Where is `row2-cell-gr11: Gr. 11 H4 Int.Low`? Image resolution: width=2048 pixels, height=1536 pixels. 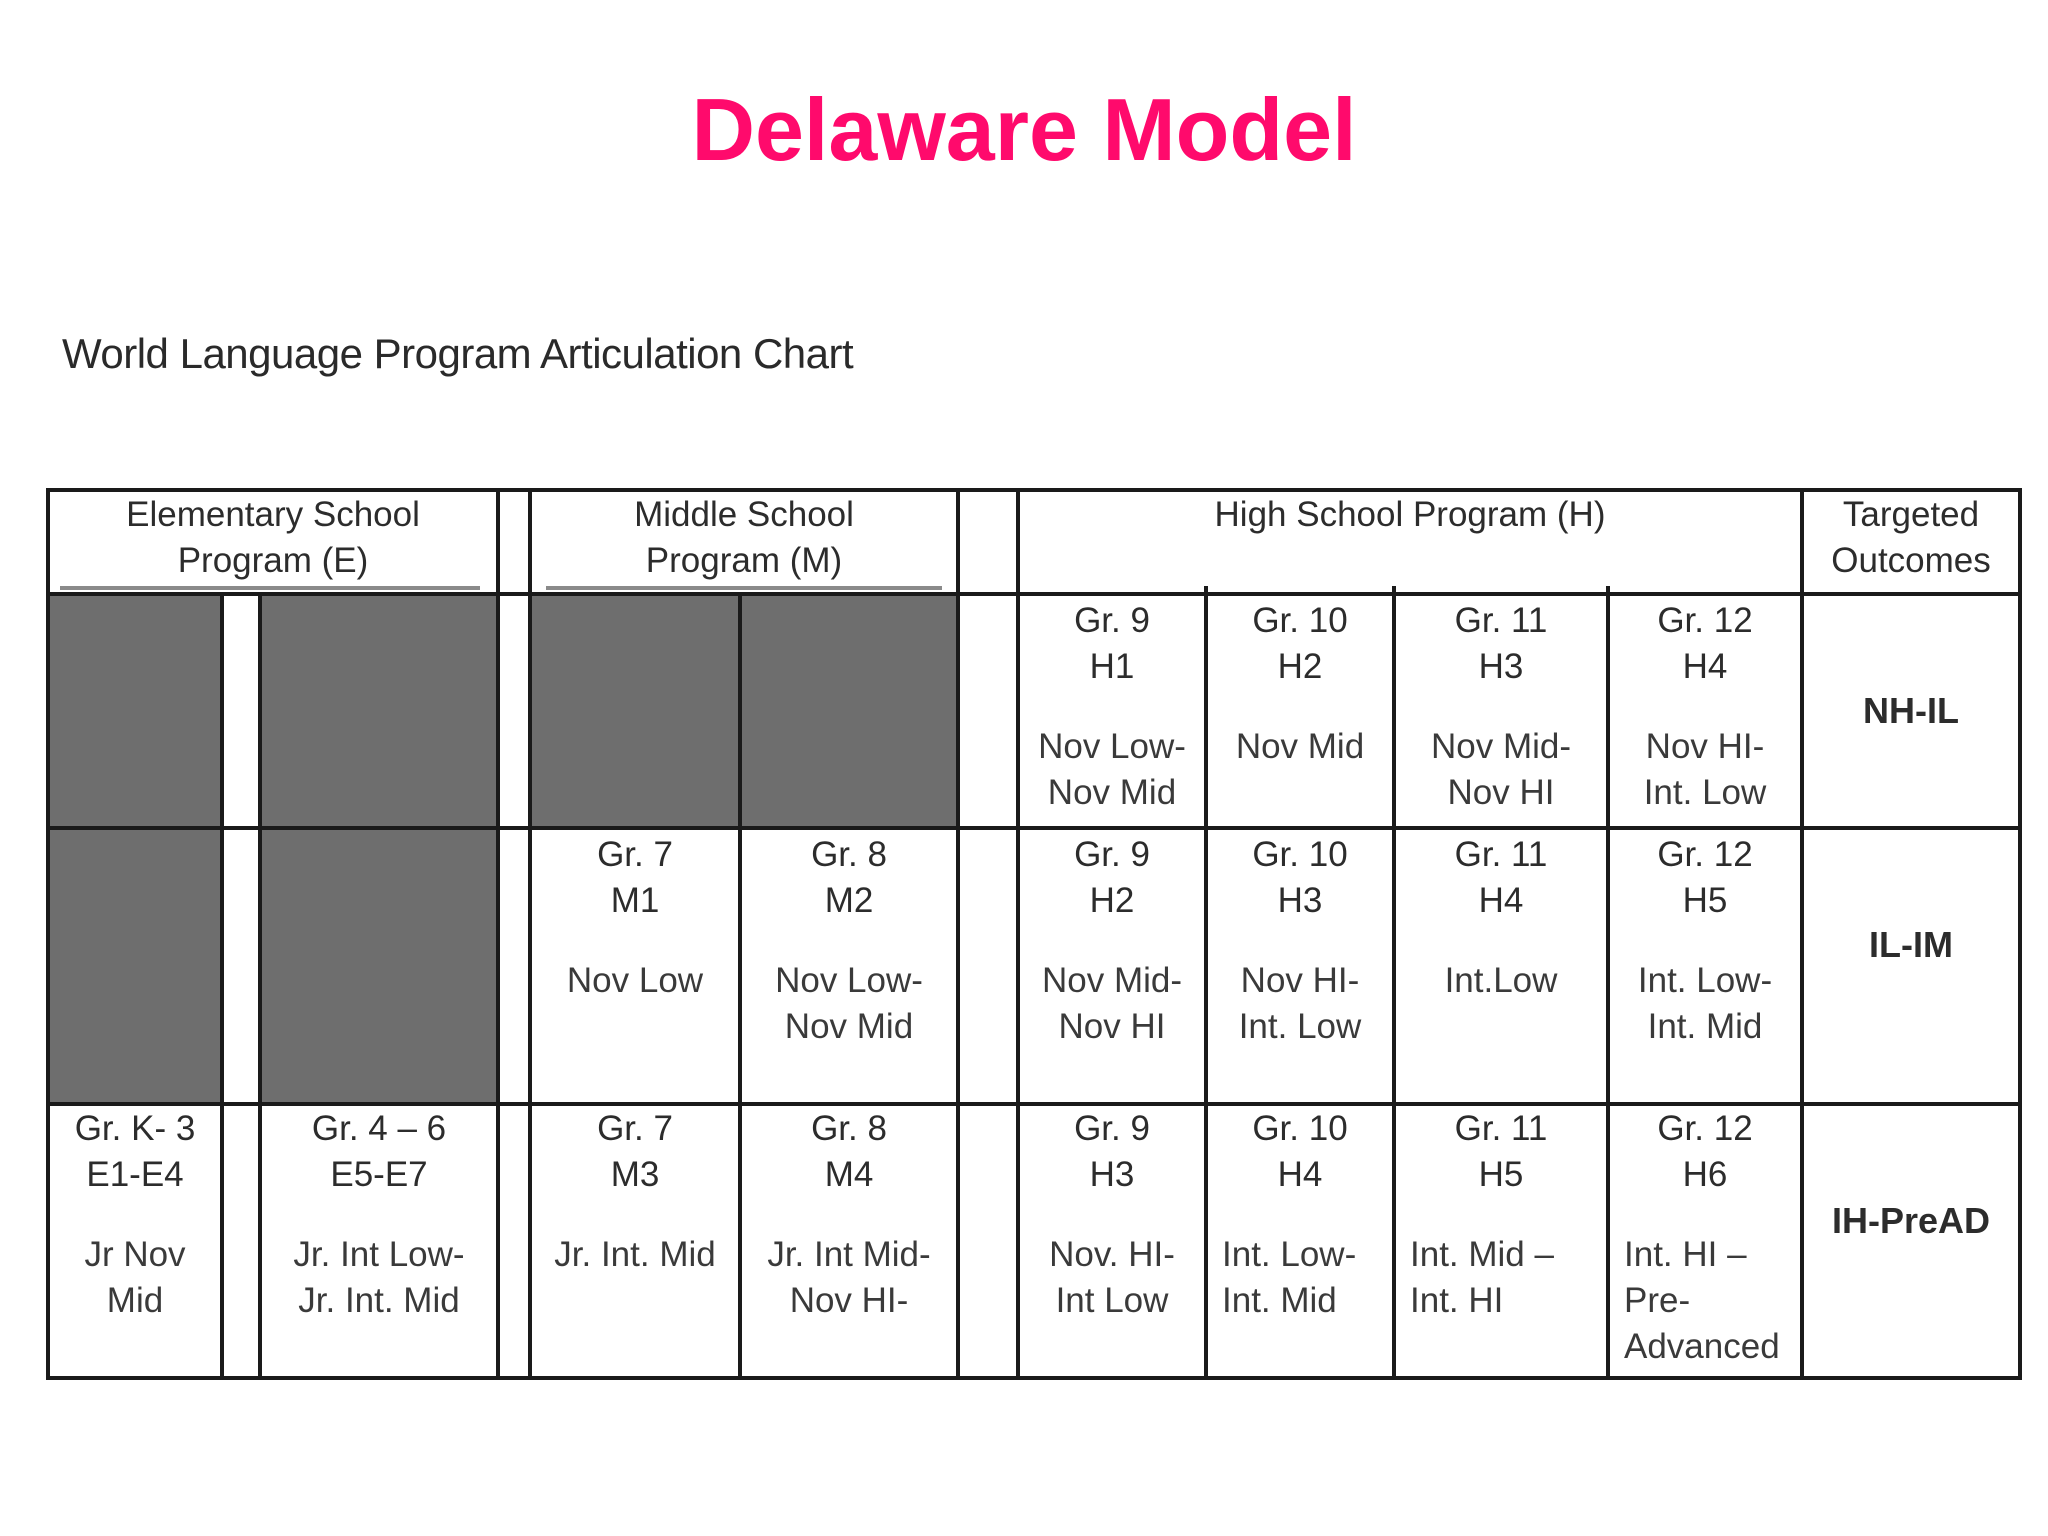
row2-cell-gr11: Gr. 11 H4 Int.Low is located at coordinates (1501, 918).